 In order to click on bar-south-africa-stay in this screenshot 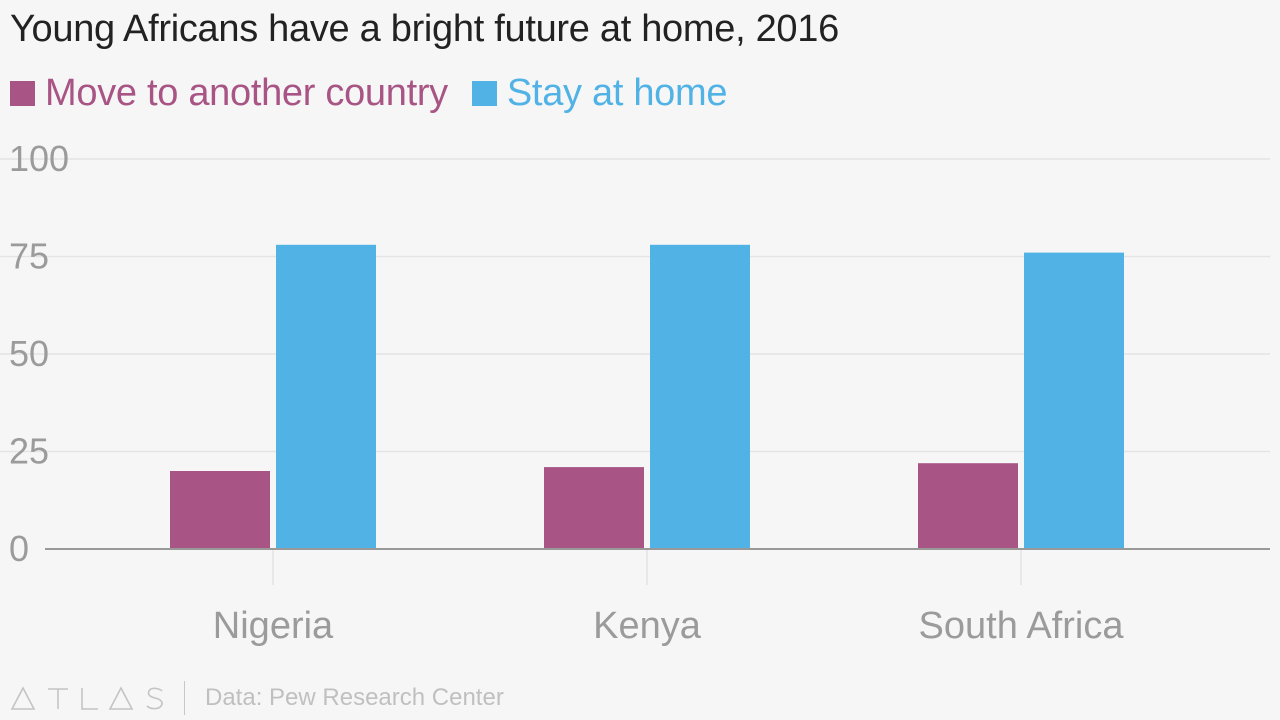, I will do `click(1074, 400)`.